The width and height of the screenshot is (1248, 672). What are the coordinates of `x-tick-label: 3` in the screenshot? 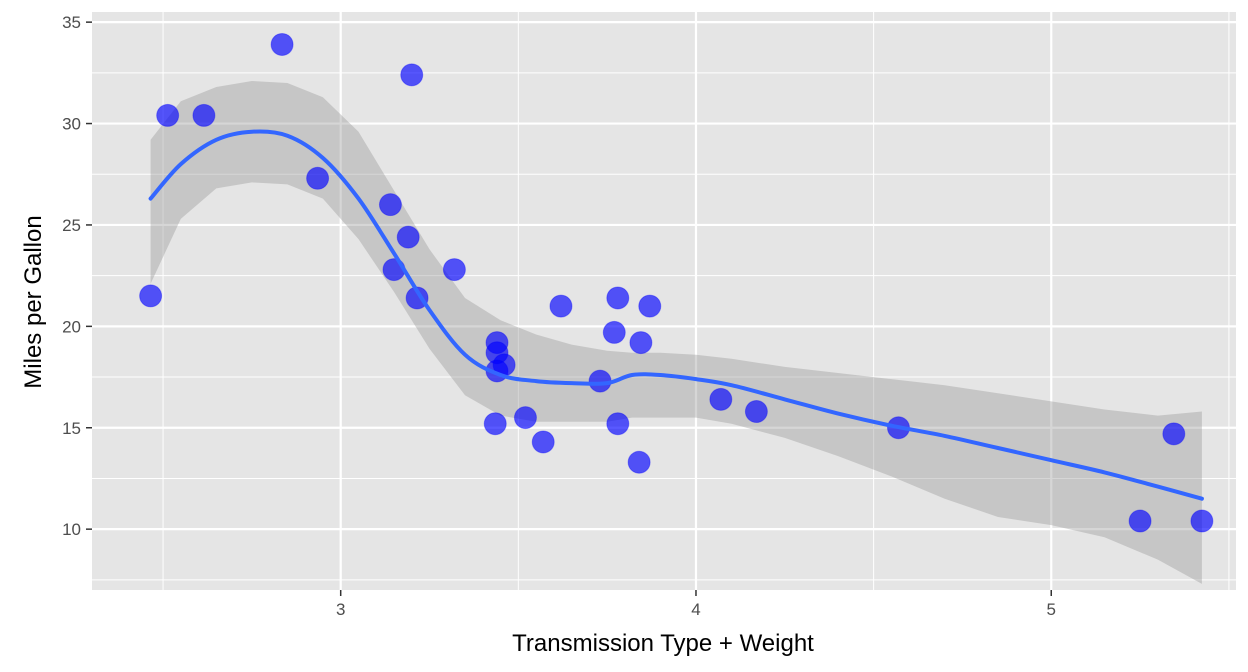 It's located at (340, 609).